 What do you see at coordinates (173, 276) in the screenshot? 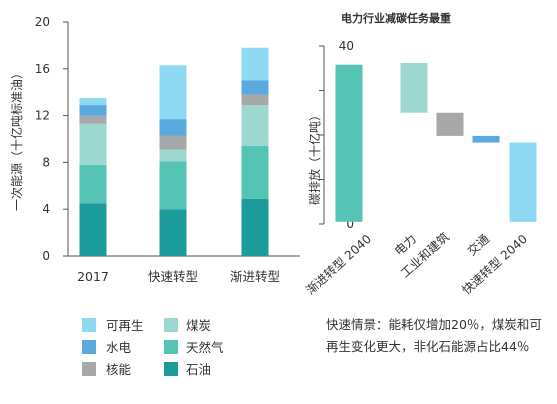
I see `left-x-tick-label: 快速转型` at bounding box center [173, 276].